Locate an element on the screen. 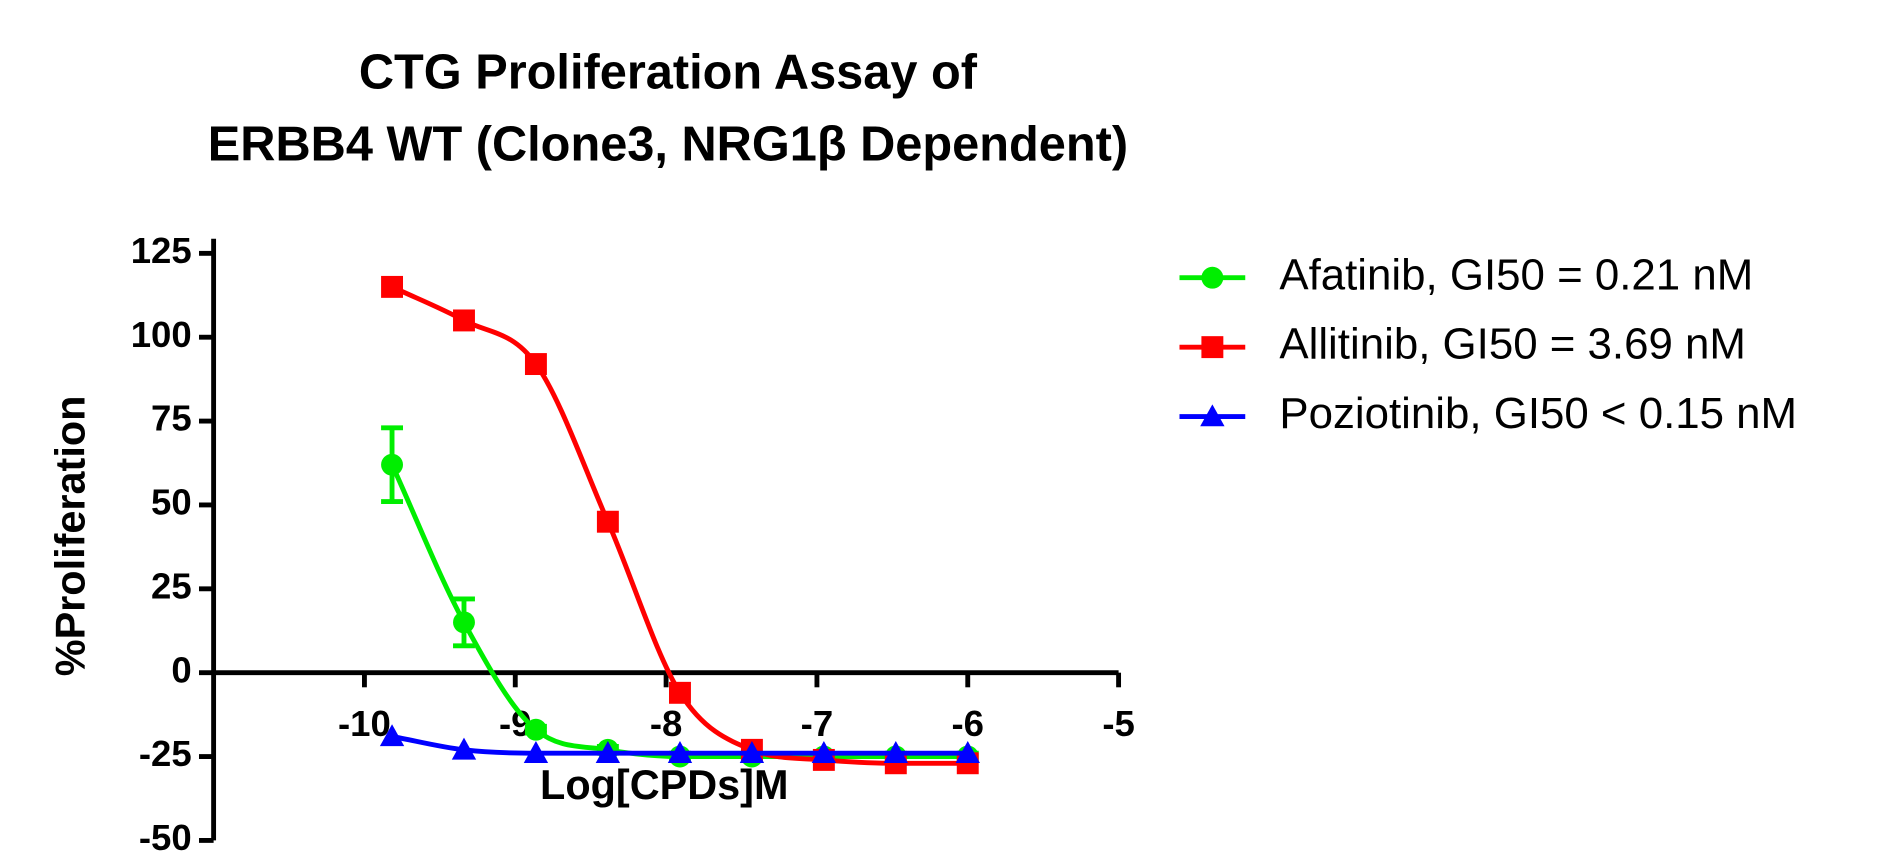 The width and height of the screenshot is (1901, 866). y-tick-label: 125 is located at coordinates (161, 250).